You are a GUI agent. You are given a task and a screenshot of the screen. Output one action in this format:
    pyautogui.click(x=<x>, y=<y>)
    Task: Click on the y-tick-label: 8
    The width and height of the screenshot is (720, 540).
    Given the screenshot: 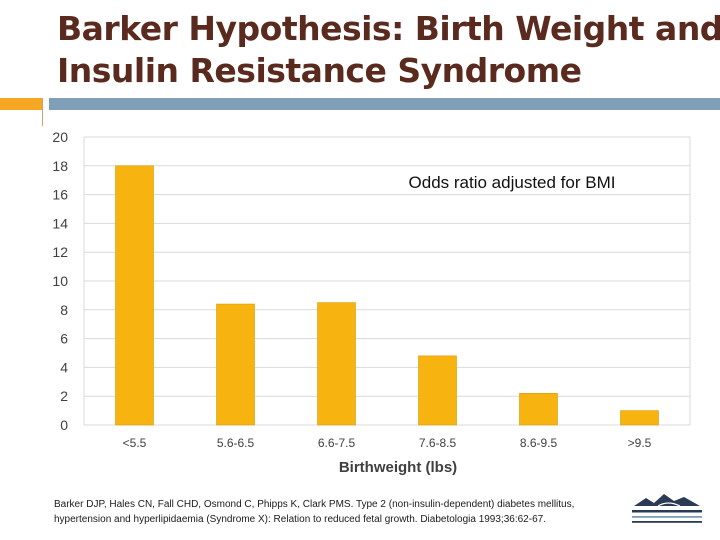 What is the action you would take?
    pyautogui.click(x=64, y=310)
    